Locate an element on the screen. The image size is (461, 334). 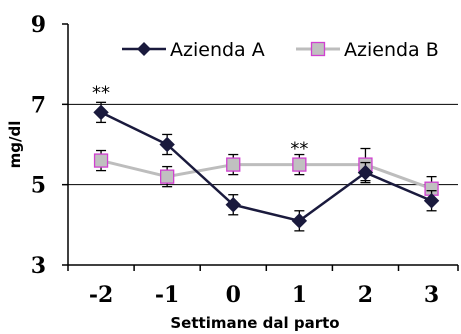
legend-item-azienda-b: Azienda B is located at coordinates (367, 50).